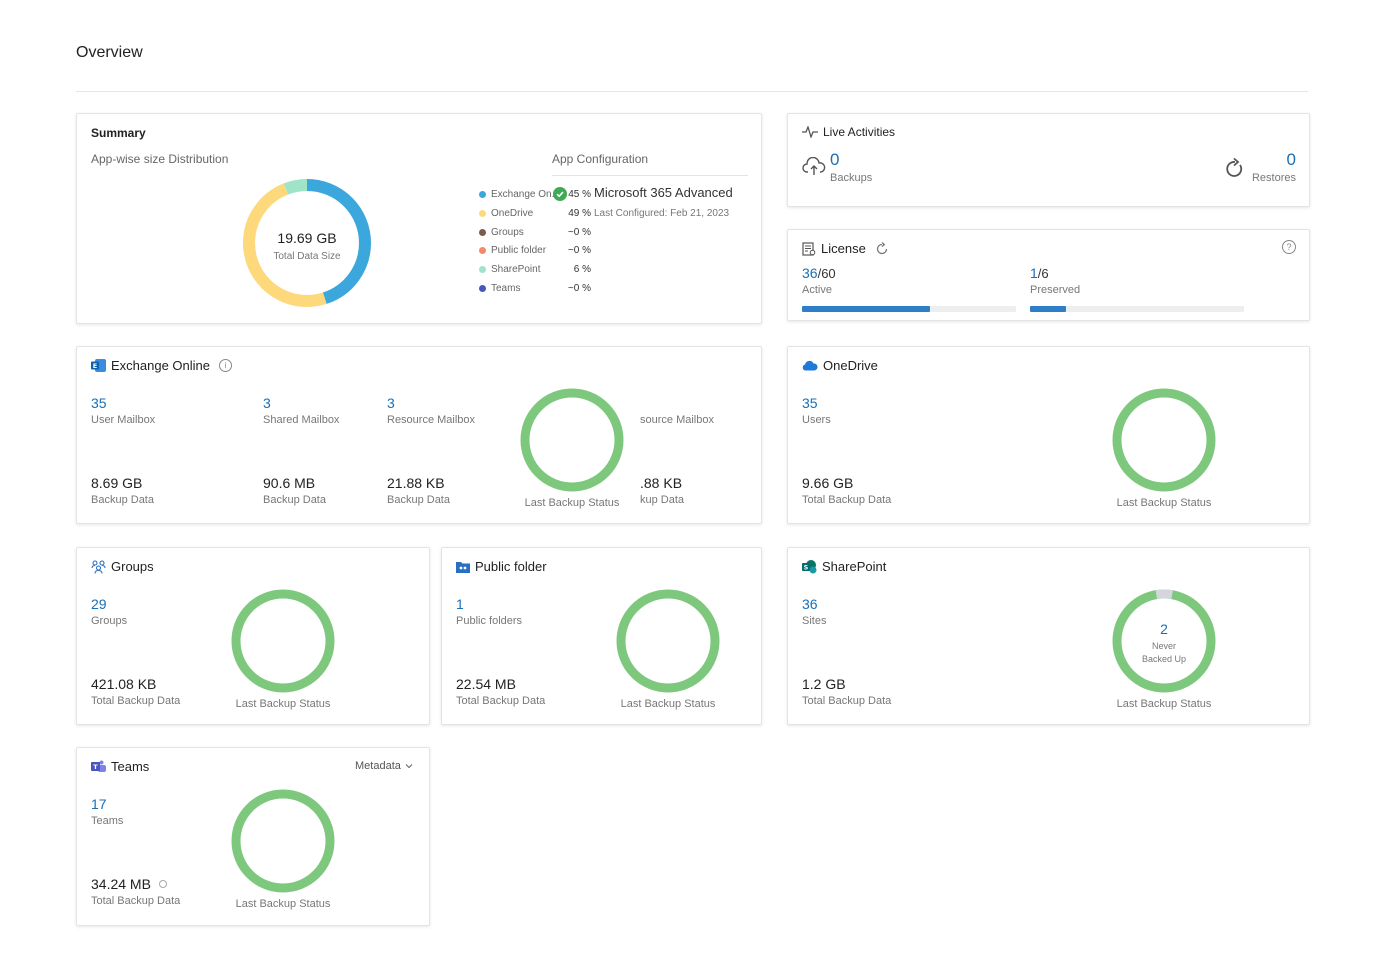  I want to click on resource-mailbox-size-label: Backup Data, so click(418, 500).